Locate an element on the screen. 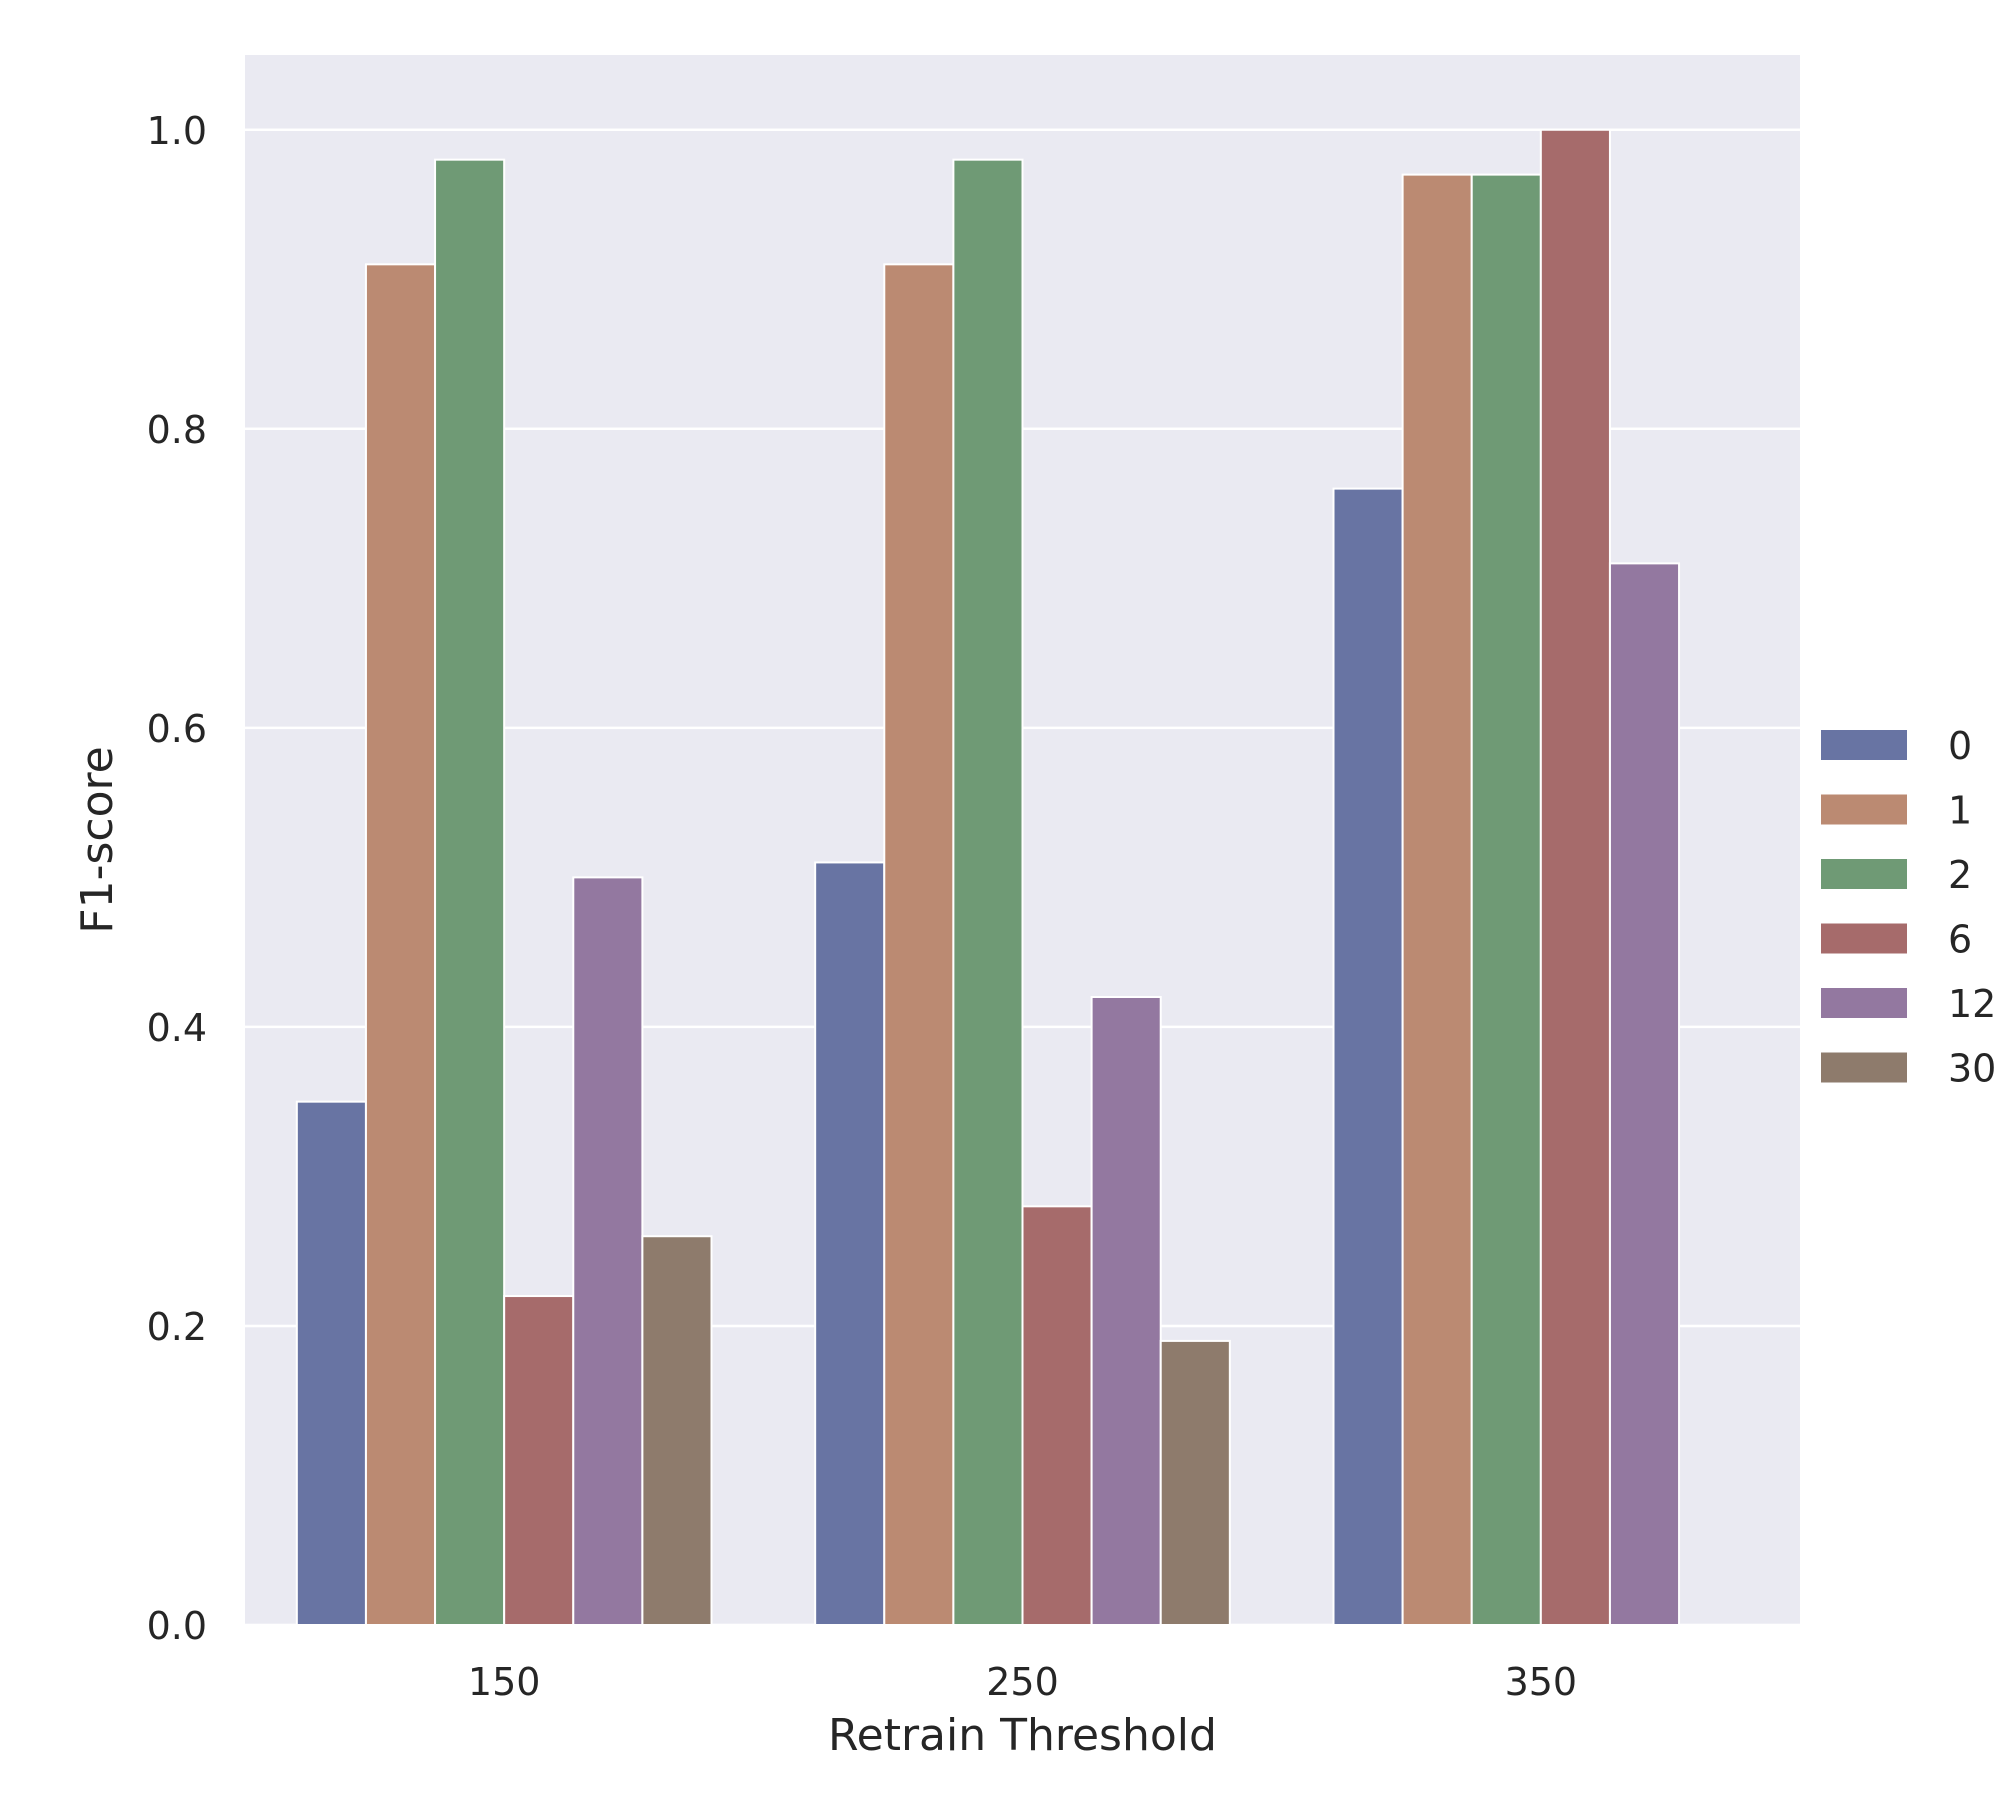  y-tick-label: 0.8 is located at coordinates (177, 430).